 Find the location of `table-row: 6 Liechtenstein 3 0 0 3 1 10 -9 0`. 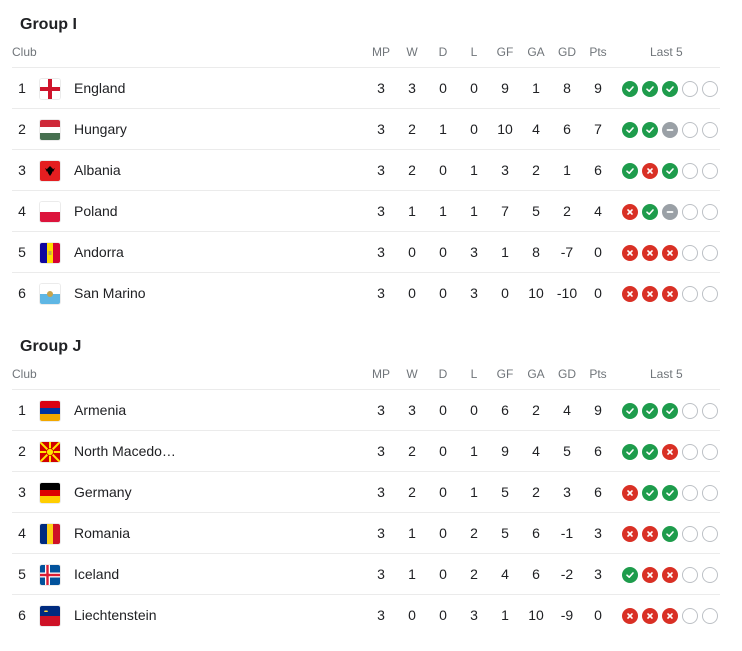

table-row: 6 Liechtenstein 3 0 0 3 1 10 -9 0 is located at coordinates (366, 615).